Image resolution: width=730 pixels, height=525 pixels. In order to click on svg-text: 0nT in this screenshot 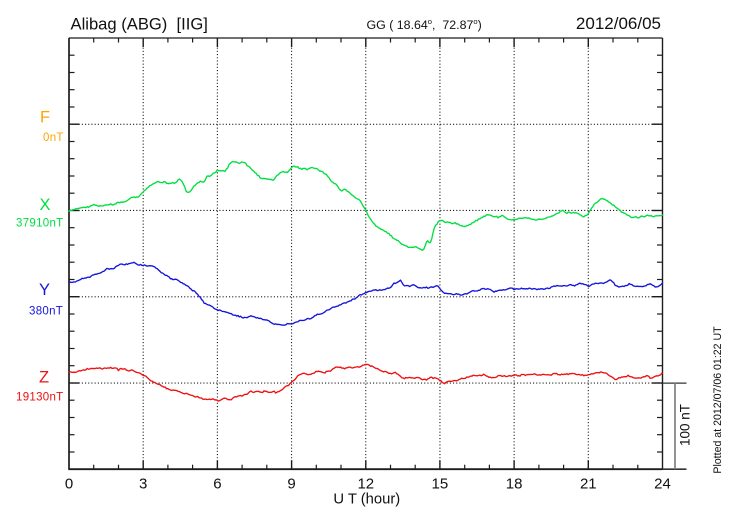, I will do `click(53, 138)`.